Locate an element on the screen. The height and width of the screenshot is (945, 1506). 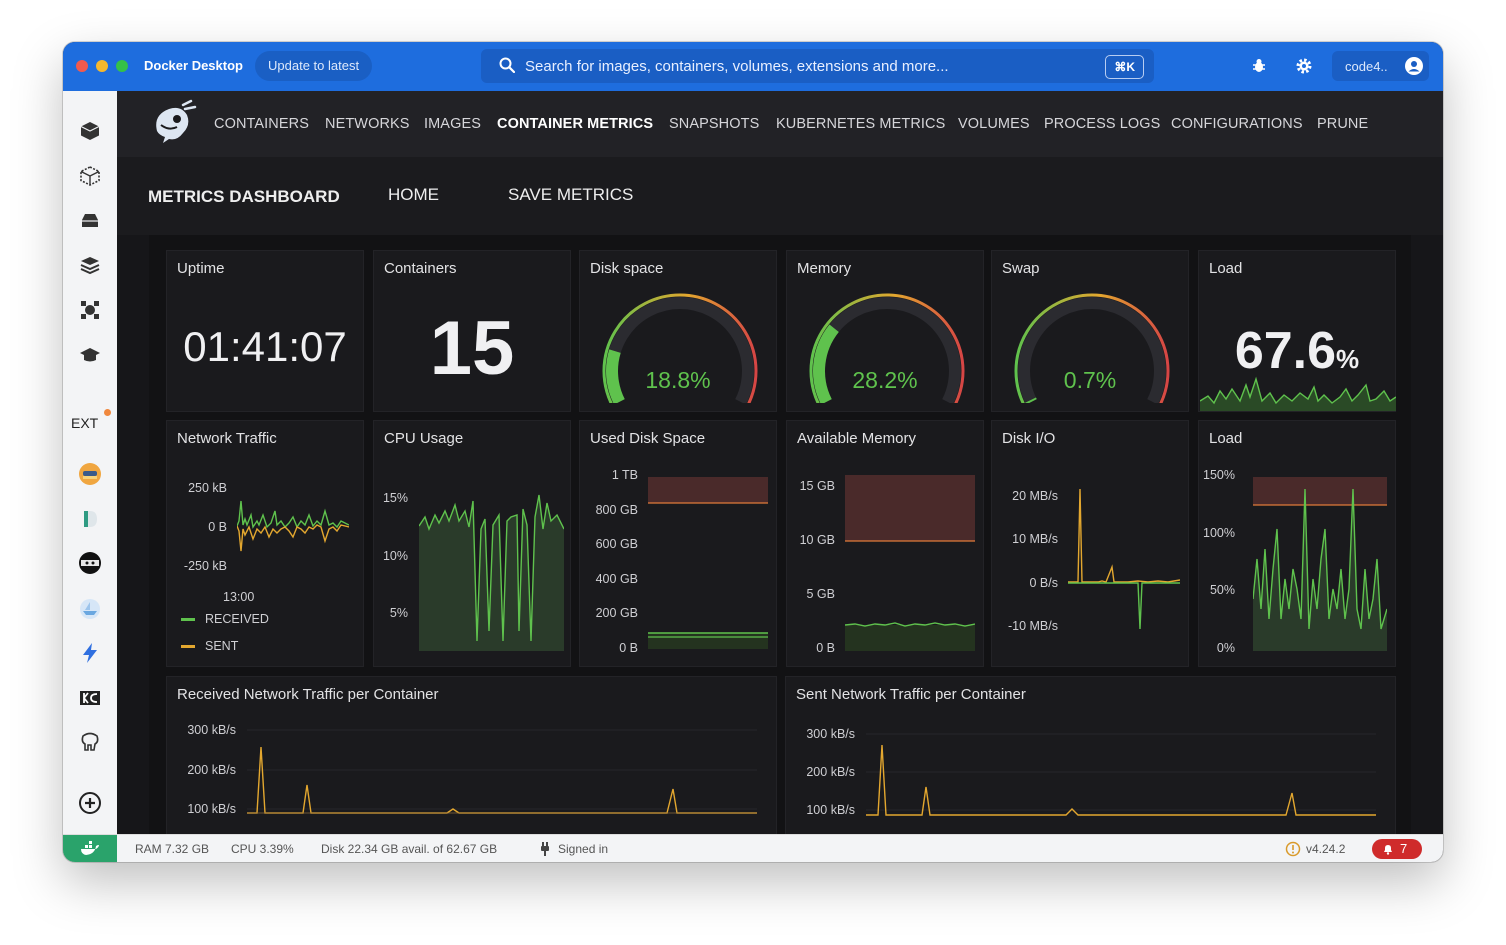
update-to-latest-button: Update to latest is located at coordinates (314, 66).